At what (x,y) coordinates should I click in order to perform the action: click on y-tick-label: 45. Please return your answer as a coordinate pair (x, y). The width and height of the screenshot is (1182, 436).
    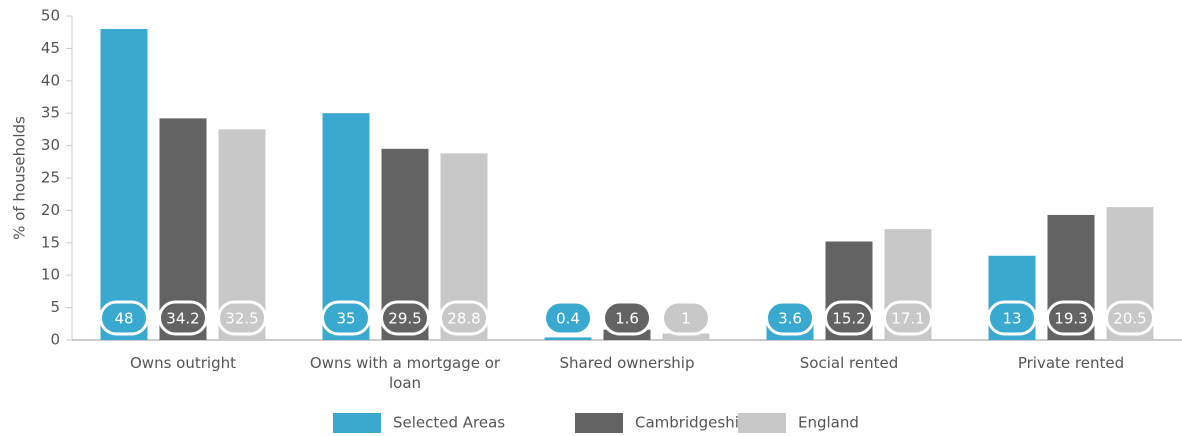
    Looking at the image, I should click on (50, 48).